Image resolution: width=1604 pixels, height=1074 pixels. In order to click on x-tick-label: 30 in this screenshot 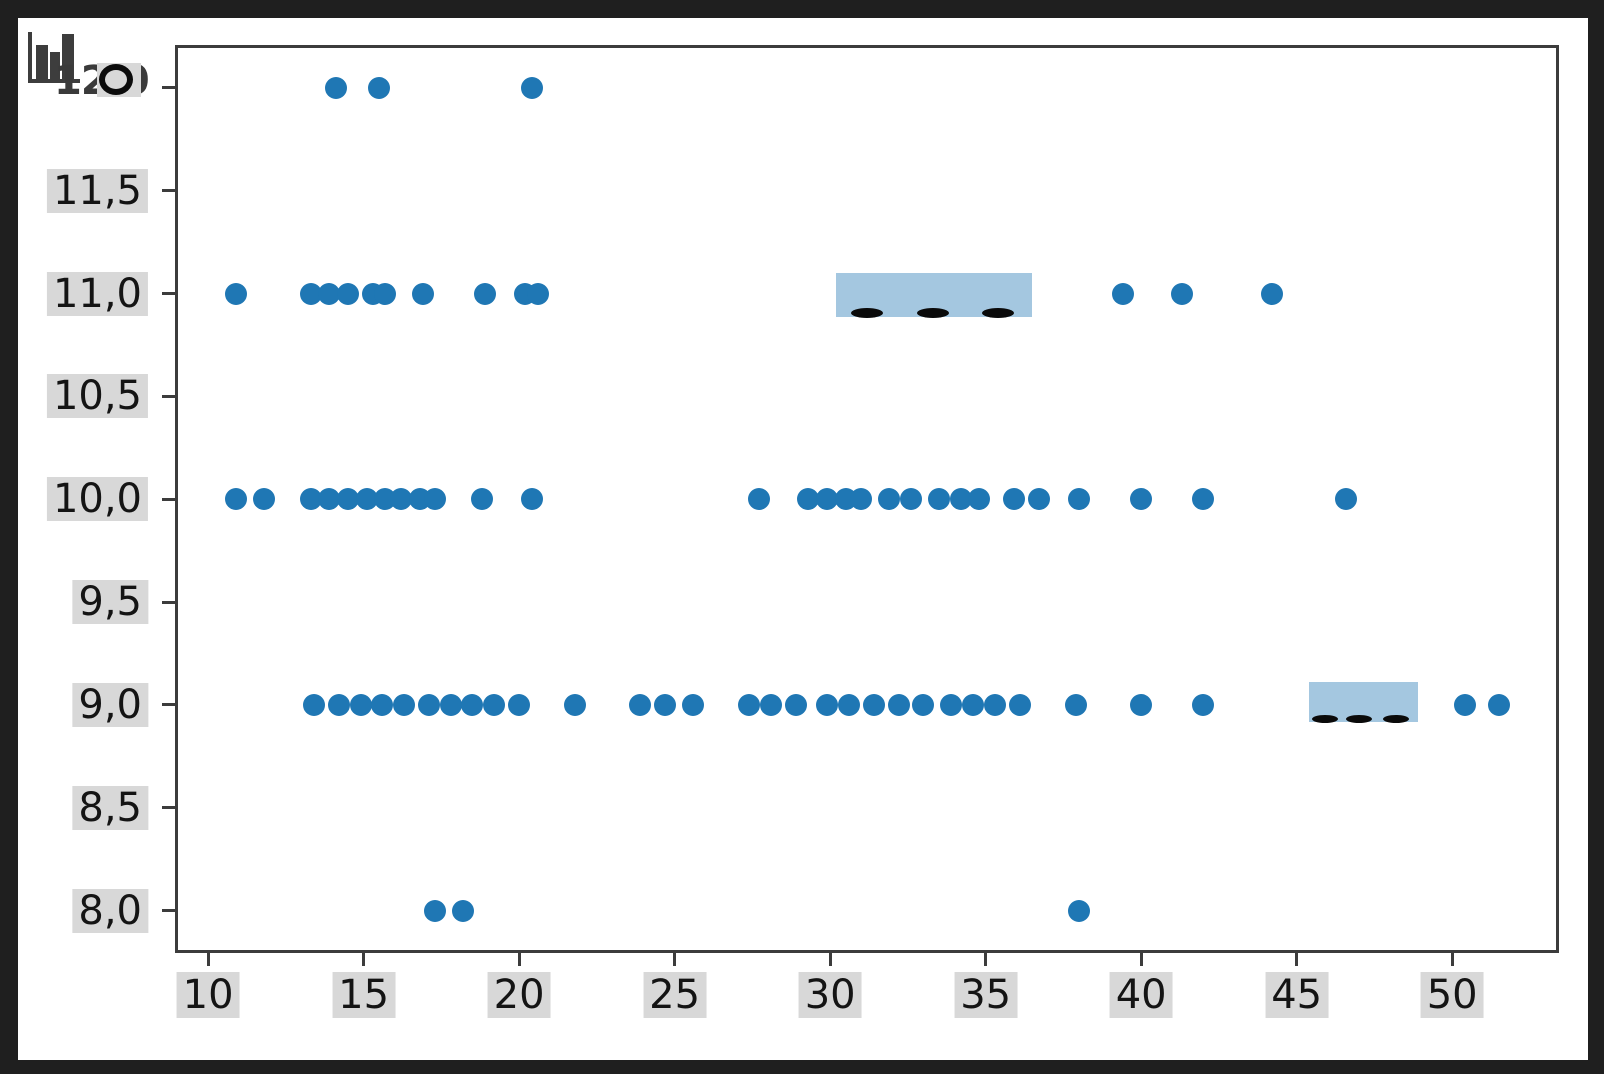, I will do `click(830, 995)`.